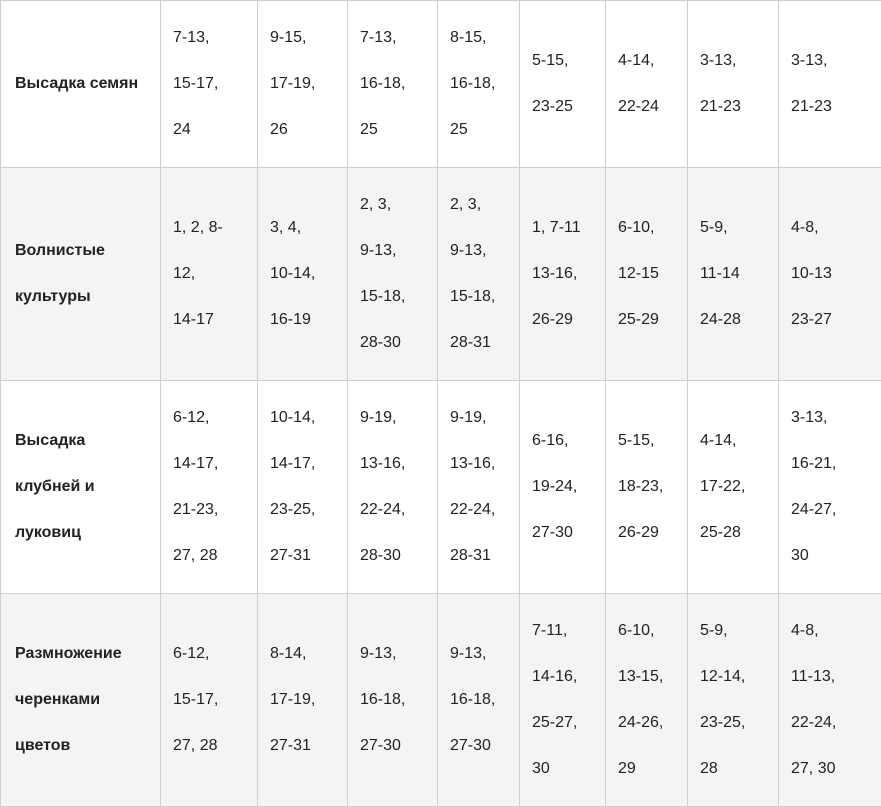 The width and height of the screenshot is (881, 807). I want to click on date-cell: 3-13, 21-23, so click(733, 84).